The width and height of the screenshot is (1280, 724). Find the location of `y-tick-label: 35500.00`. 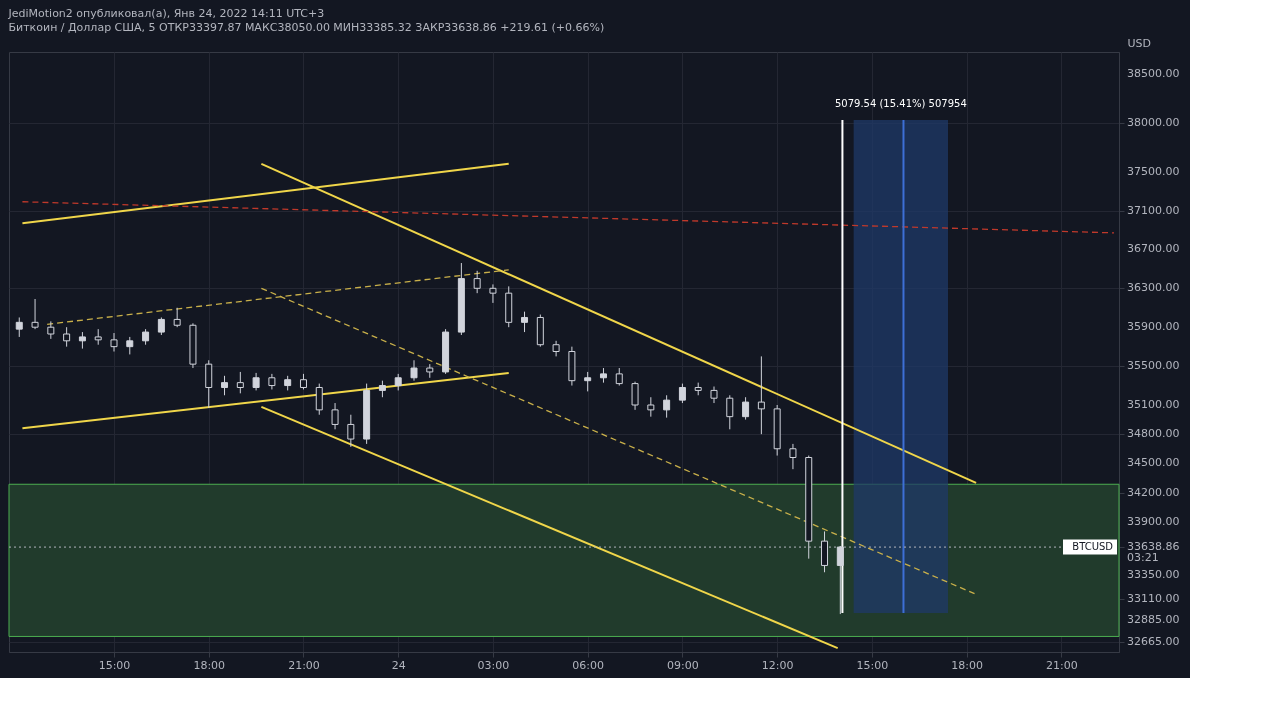

y-tick-label: 35500.00 is located at coordinates (1153, 366).